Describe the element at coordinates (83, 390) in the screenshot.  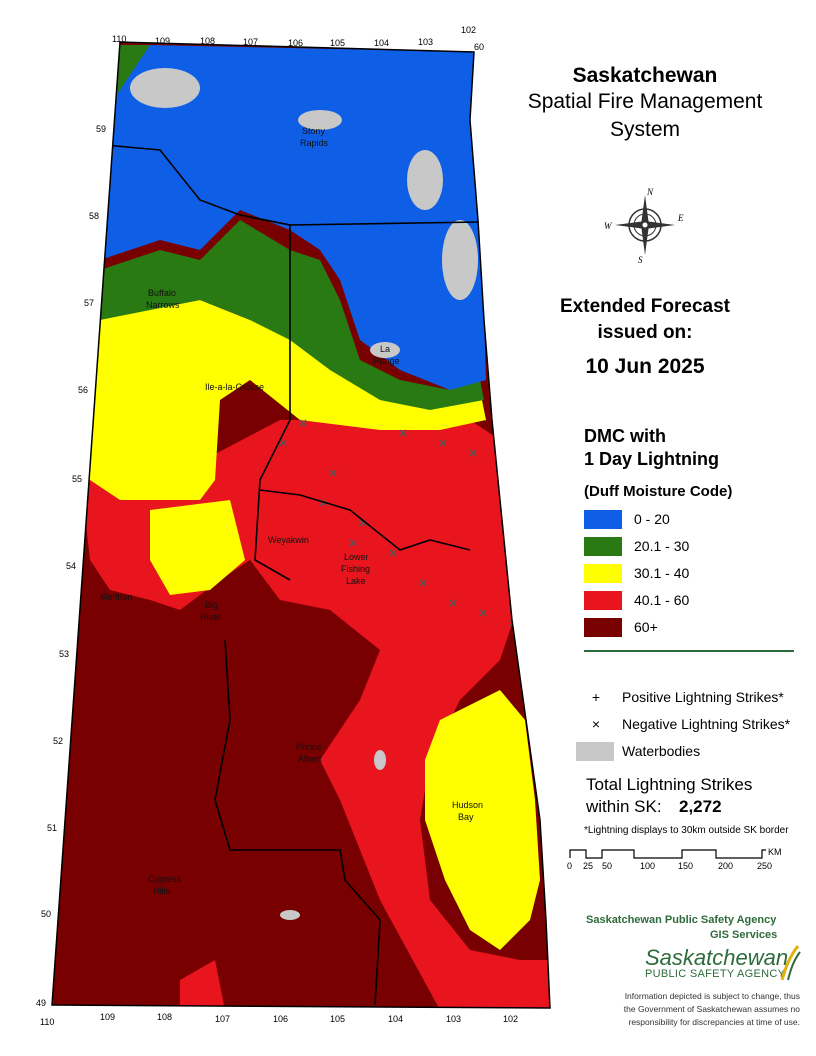
I see `lat-56: 56` at that location.